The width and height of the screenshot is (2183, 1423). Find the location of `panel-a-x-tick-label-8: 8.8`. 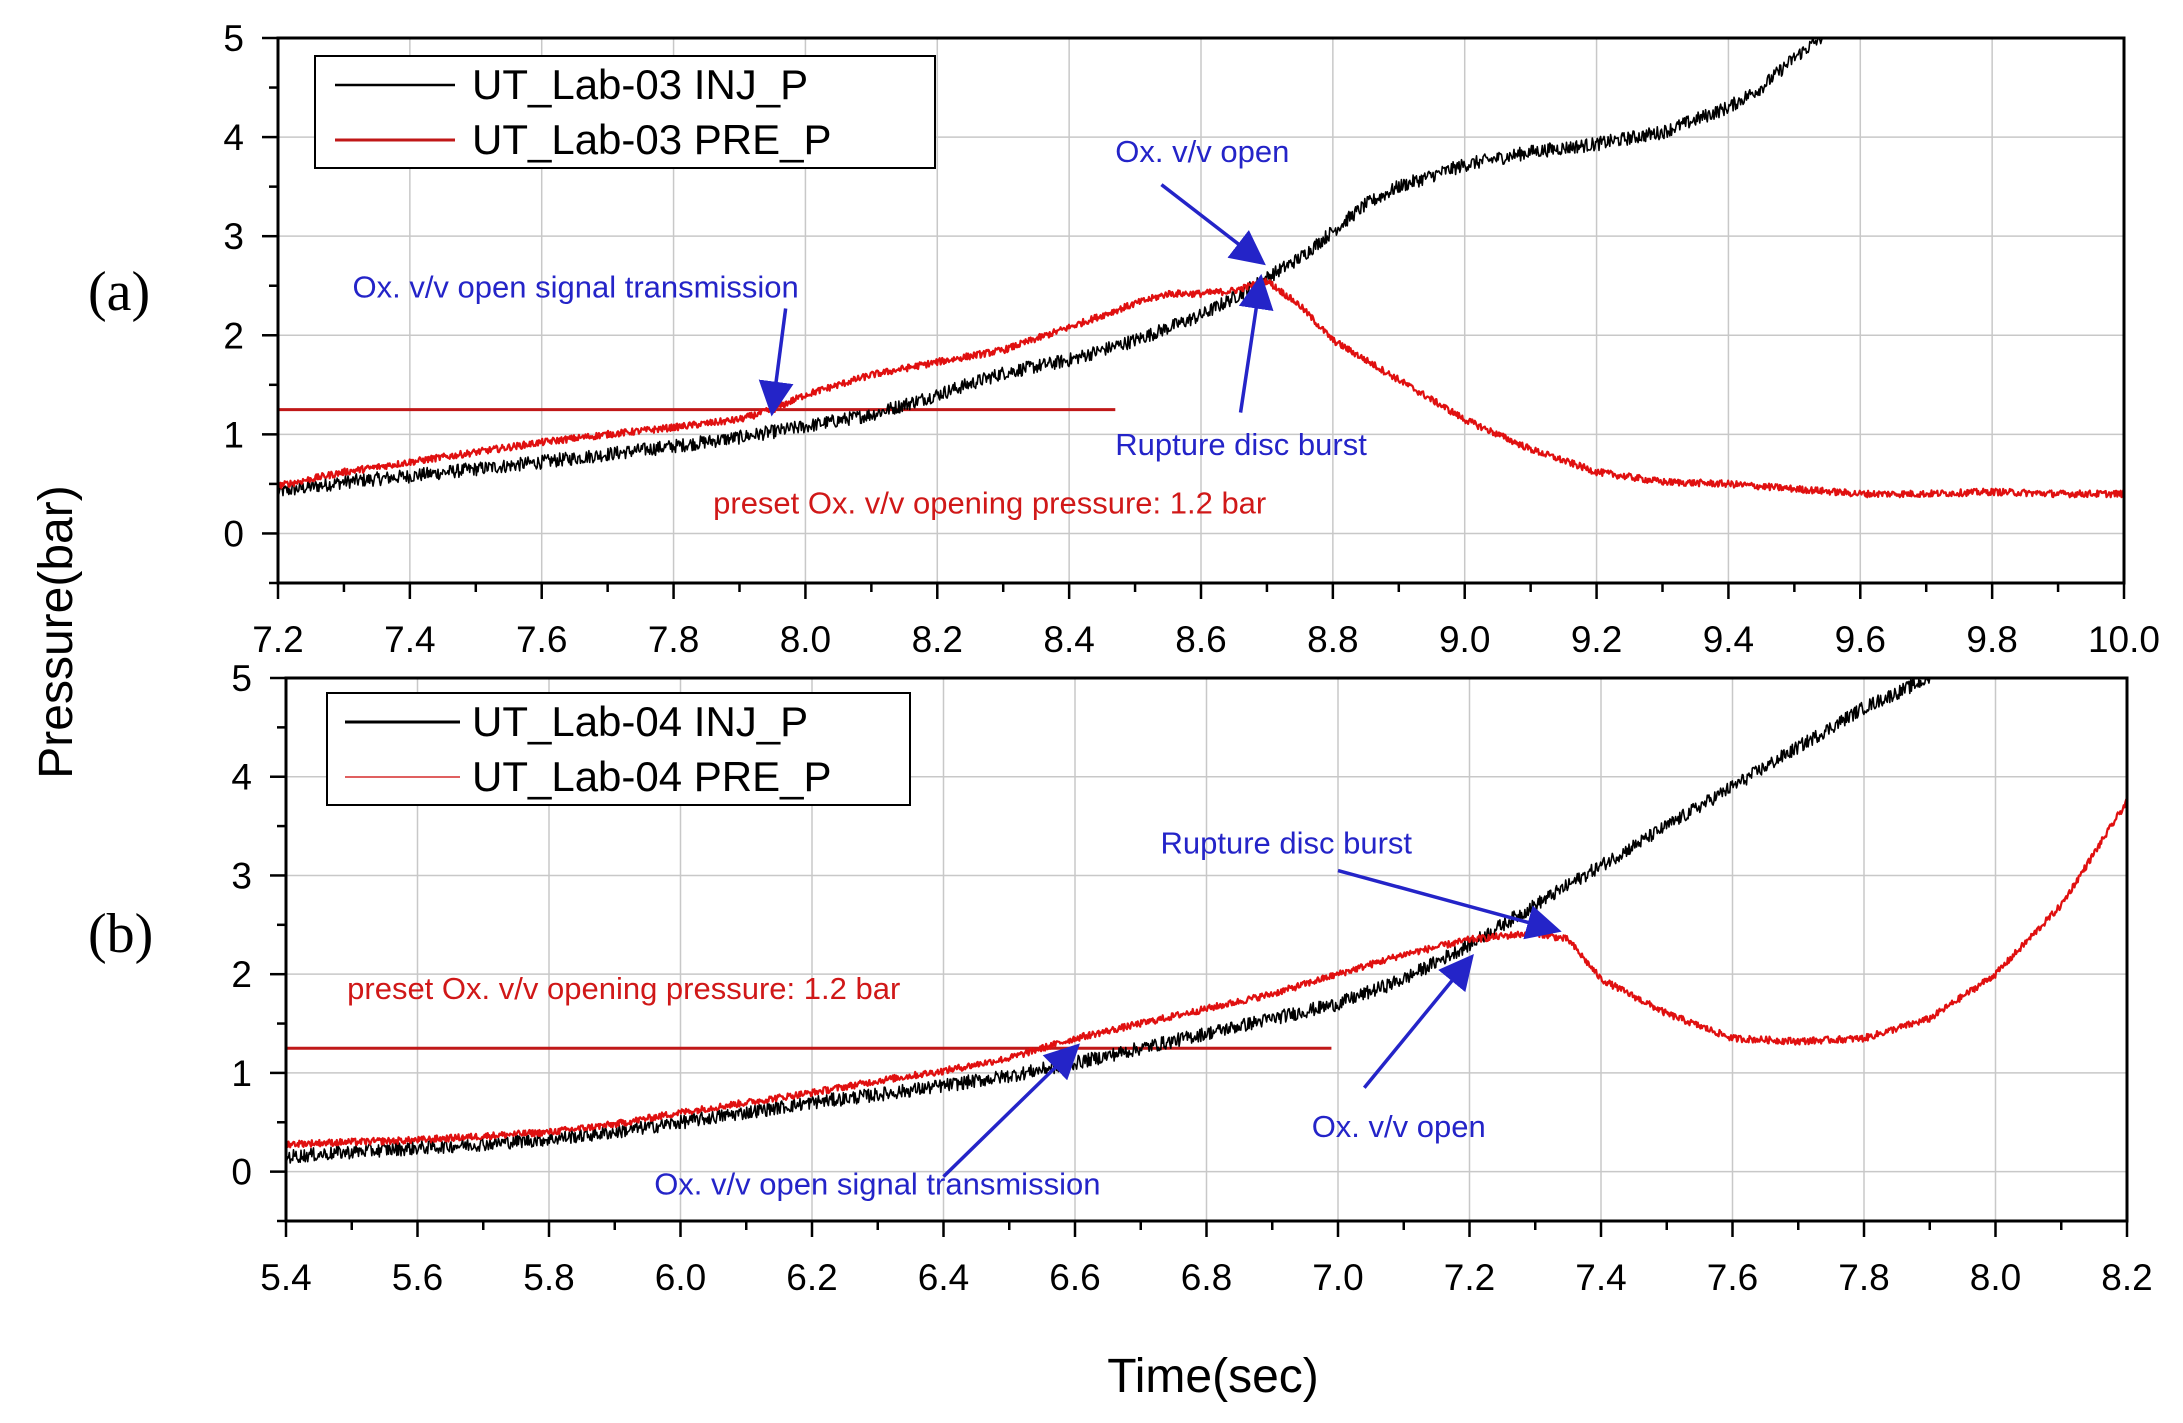

panel-a-x-tick-label-8: 8.8 is located at coordinates (1332, 639).